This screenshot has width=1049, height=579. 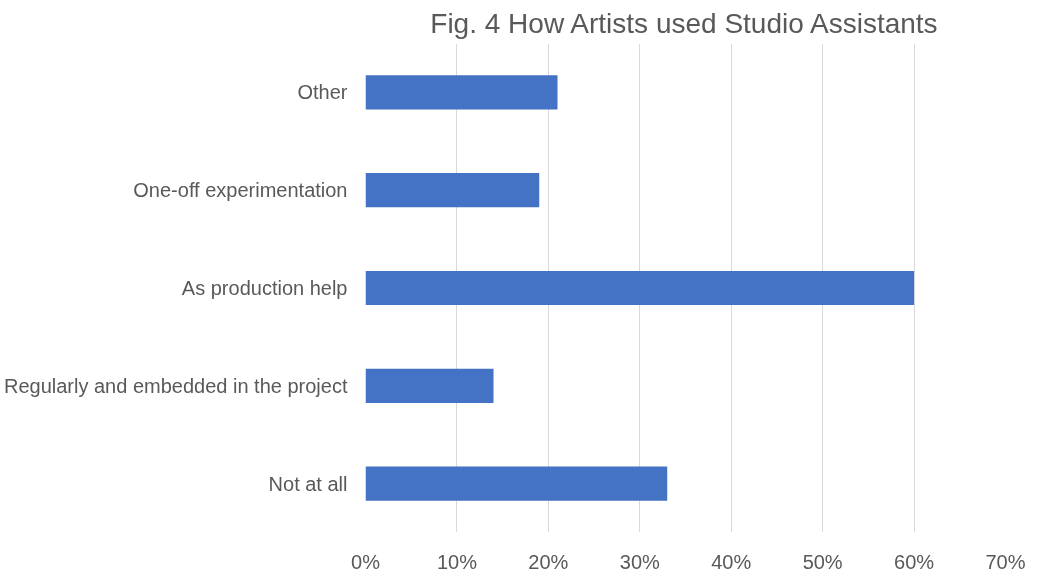 I want to click on x-tick-label: 20%, so click(x=548, y=561).